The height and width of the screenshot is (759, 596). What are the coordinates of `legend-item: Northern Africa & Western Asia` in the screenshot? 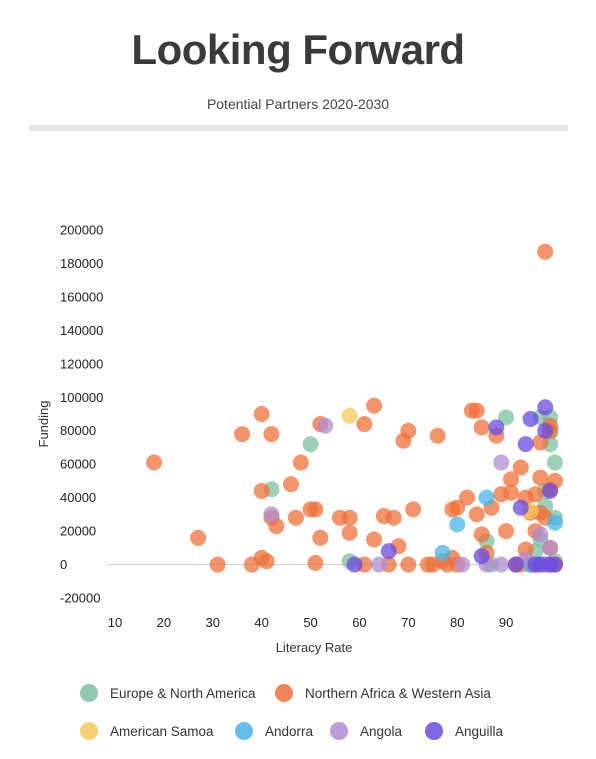 It's located at (383, 693).